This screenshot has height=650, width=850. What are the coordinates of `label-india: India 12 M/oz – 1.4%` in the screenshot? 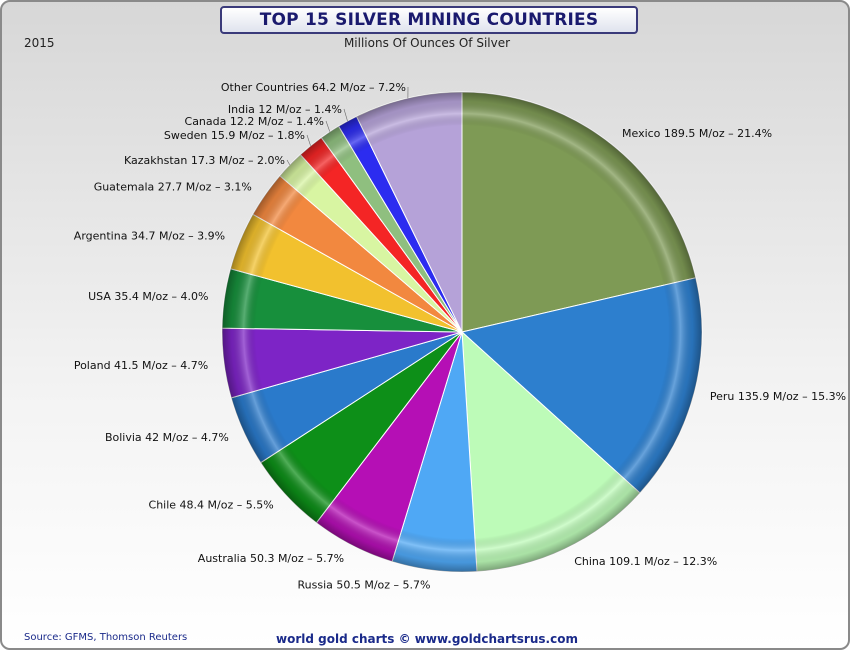 It's located at (285, 109).